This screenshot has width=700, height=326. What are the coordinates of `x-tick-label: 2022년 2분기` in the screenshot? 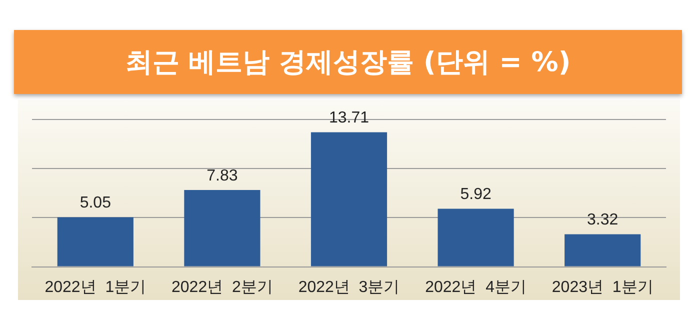 It's located at (222, 287).